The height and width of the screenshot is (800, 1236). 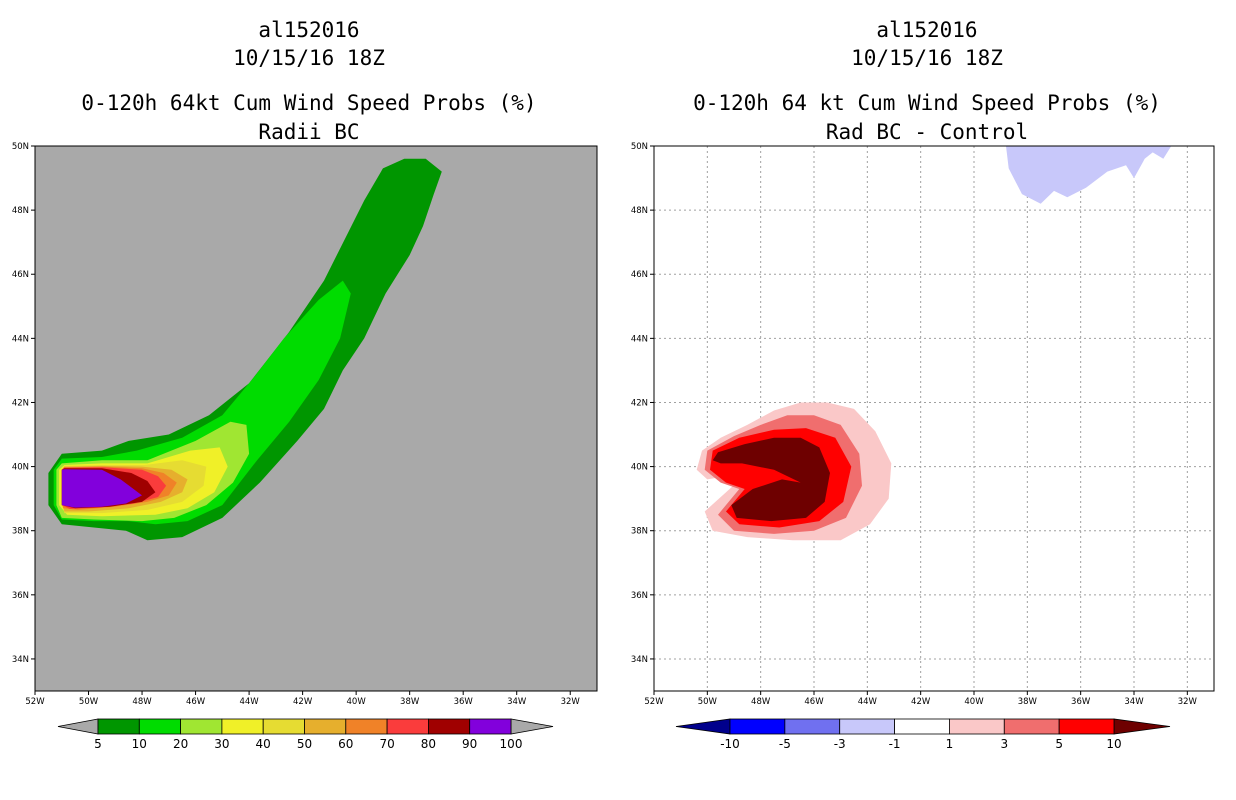 I want to click on contour--3, so click(x=1089, y=175).